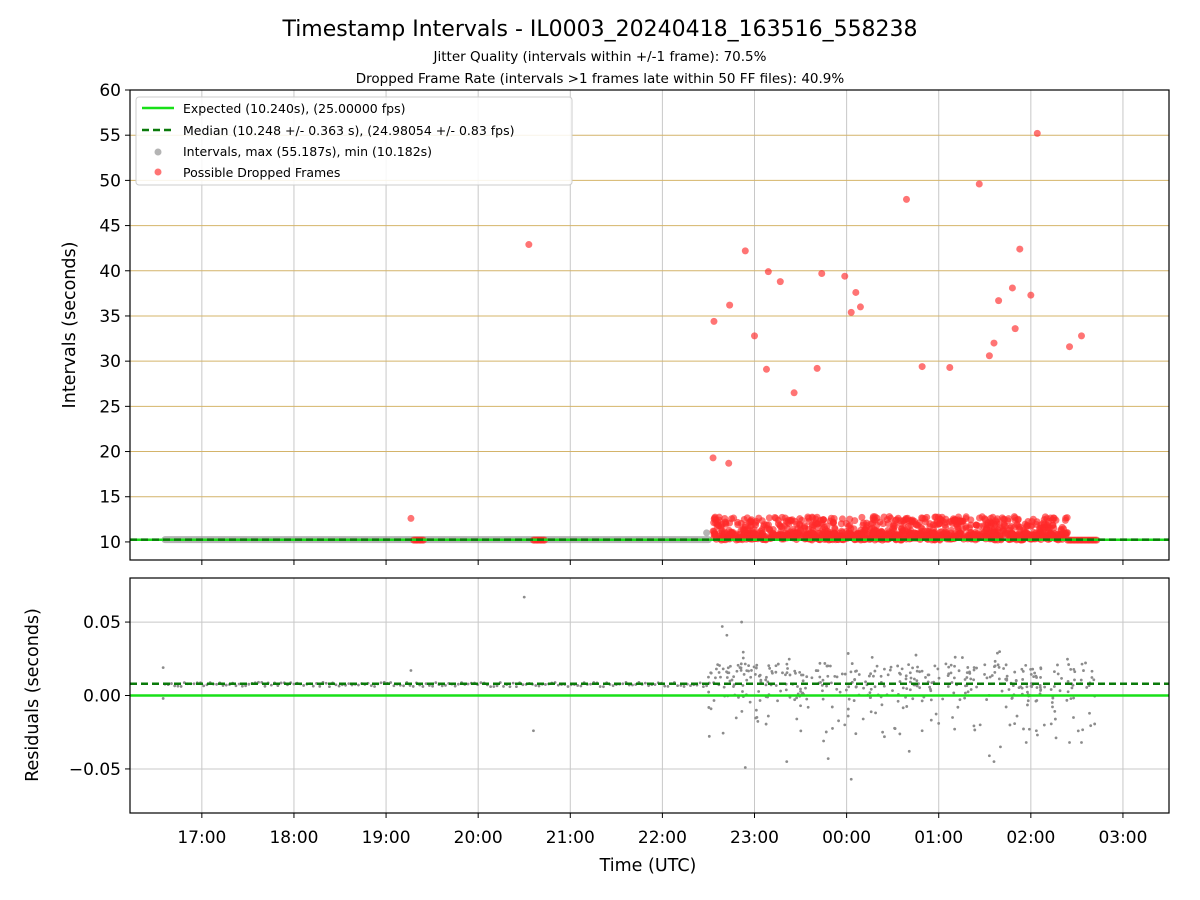 This screenshot has width=1200, height=900. What do you see at coordinates (114, 317) in the screenshot?
I see `intervals-y-ticks: 10 15 20 25 30 35 40 45 50 55 60` at bounding box center [114, 317].